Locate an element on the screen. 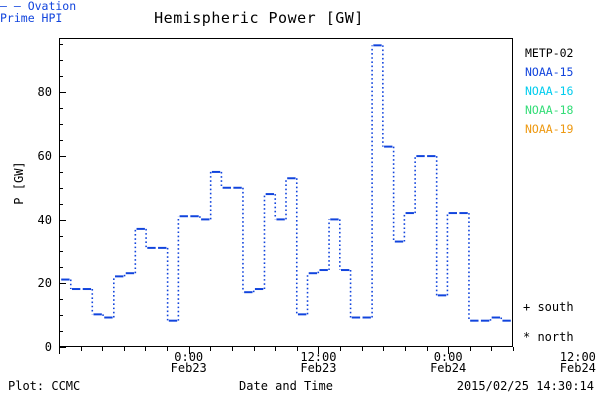 The height and width of the screenshot is (400, 600). x-tick-label: 12:00 Feb24 is located at coordinates (566, 362).